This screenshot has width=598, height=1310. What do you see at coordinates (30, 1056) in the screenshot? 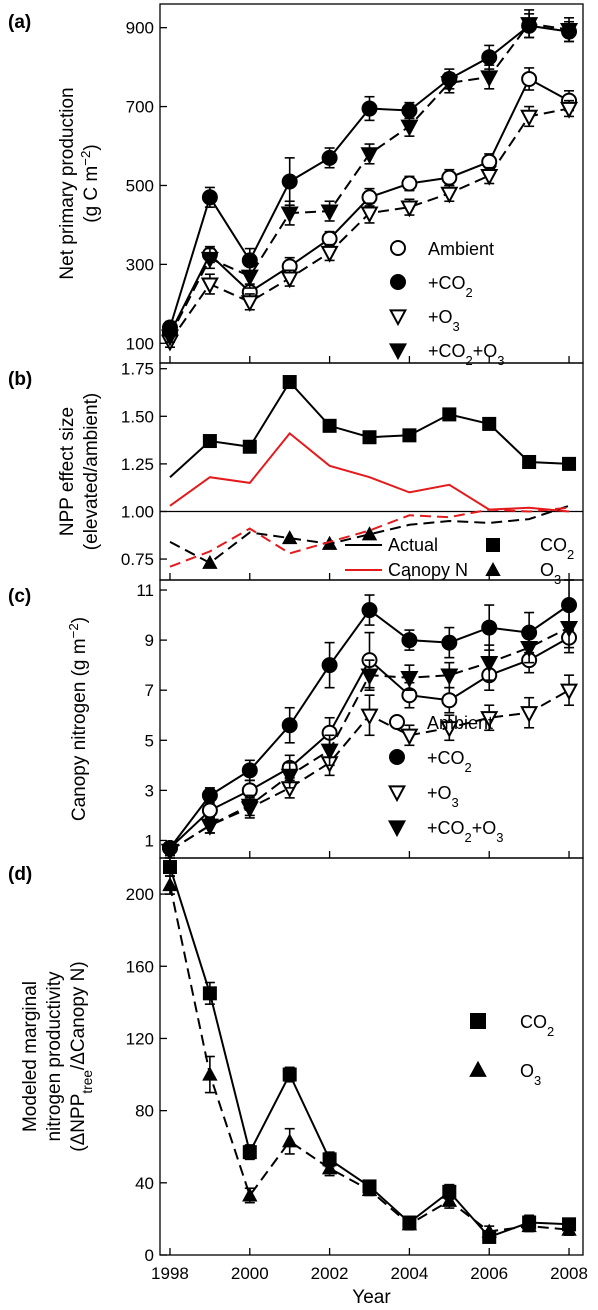
I see `y-axis-label: Modeled marginal` at bounding box center [30, 1056].